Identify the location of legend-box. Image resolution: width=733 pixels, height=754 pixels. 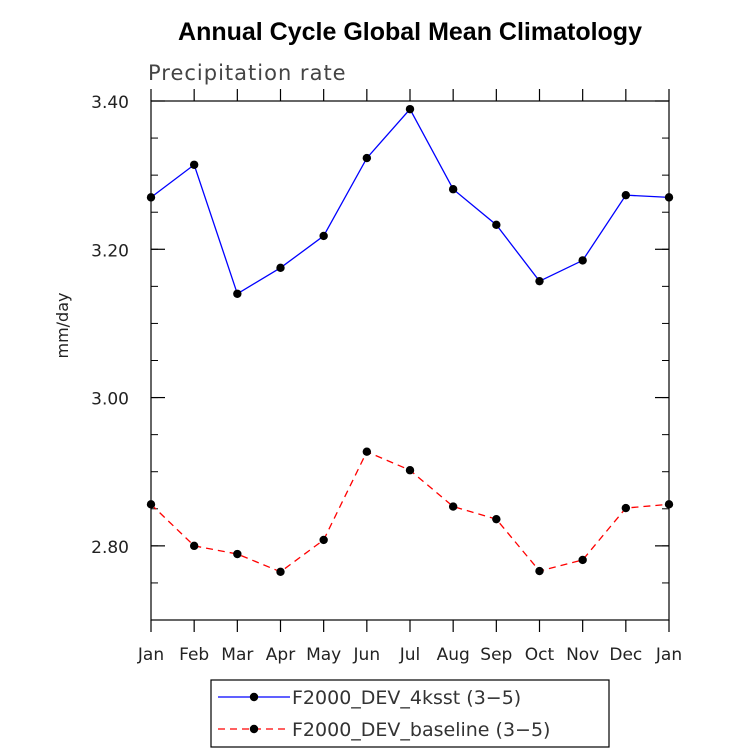
(410, 713).